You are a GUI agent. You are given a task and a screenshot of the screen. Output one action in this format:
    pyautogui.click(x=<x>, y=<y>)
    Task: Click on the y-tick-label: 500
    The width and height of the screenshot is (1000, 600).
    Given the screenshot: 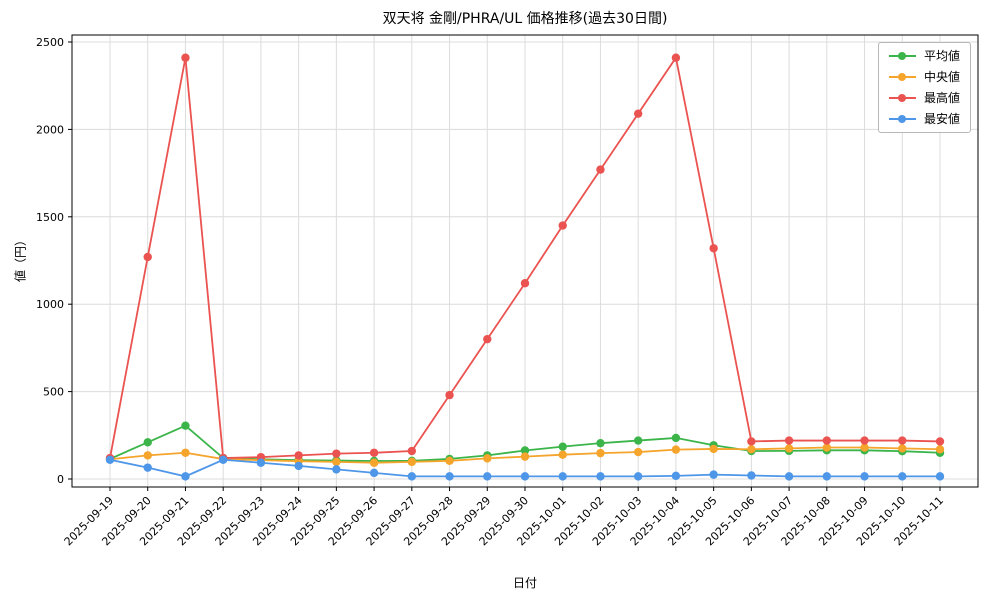 What is the action you would take?
    pyautogui.click(x=53, y=392)
    